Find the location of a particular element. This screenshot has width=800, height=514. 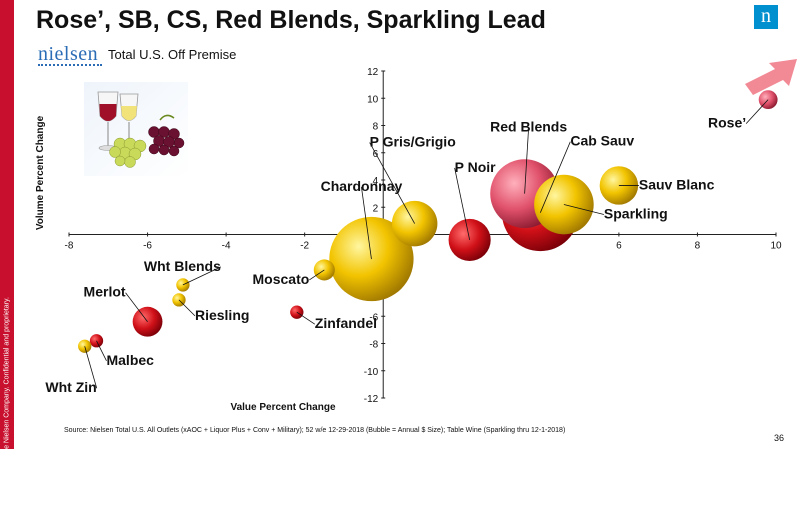

data-label-malbec: Malbec is located at coordinates (130, 360).